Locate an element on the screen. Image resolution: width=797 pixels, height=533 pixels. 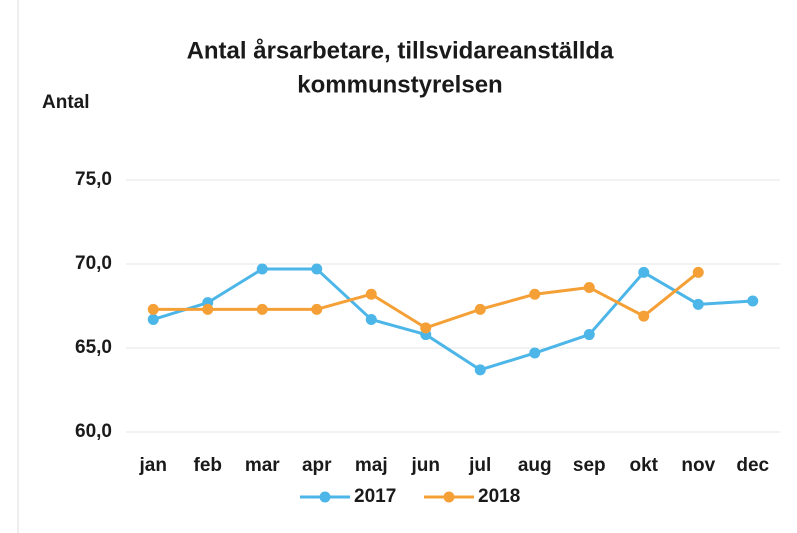
x-tick-label: okt is located at coordinates (644, 465).